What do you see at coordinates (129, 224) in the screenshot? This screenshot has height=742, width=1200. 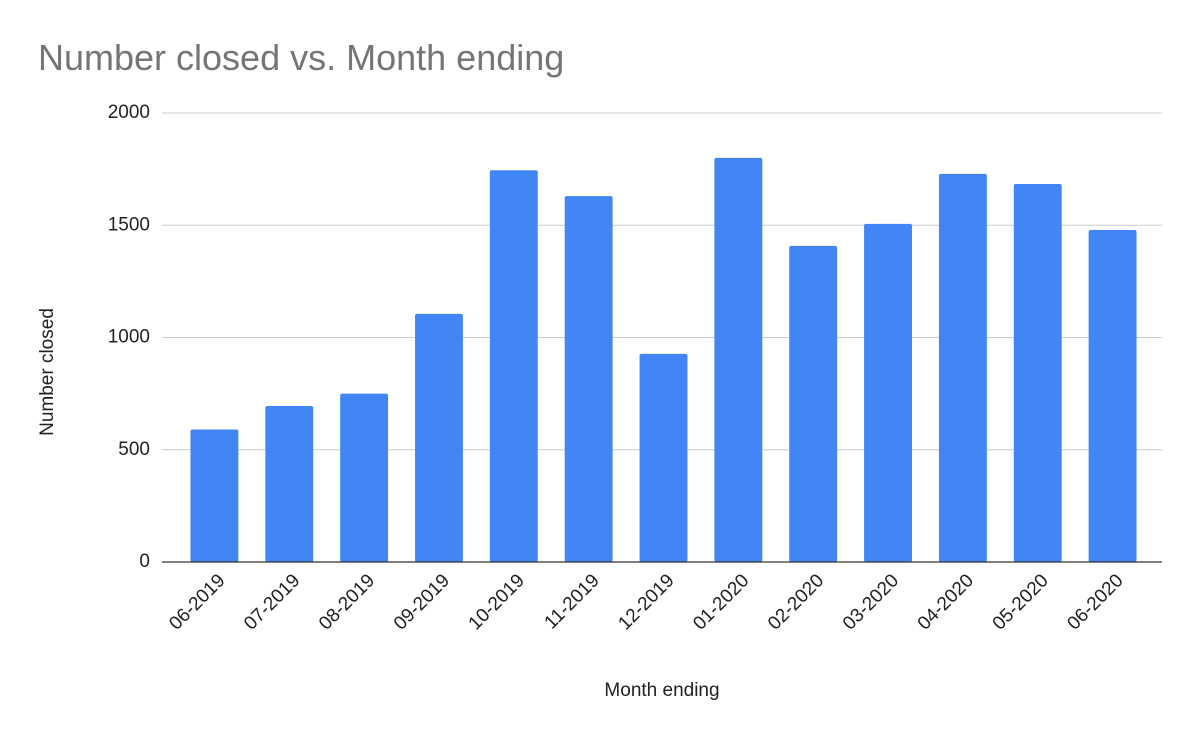 I see `y-tick-label: 1500` at bounding box center [129, 224].